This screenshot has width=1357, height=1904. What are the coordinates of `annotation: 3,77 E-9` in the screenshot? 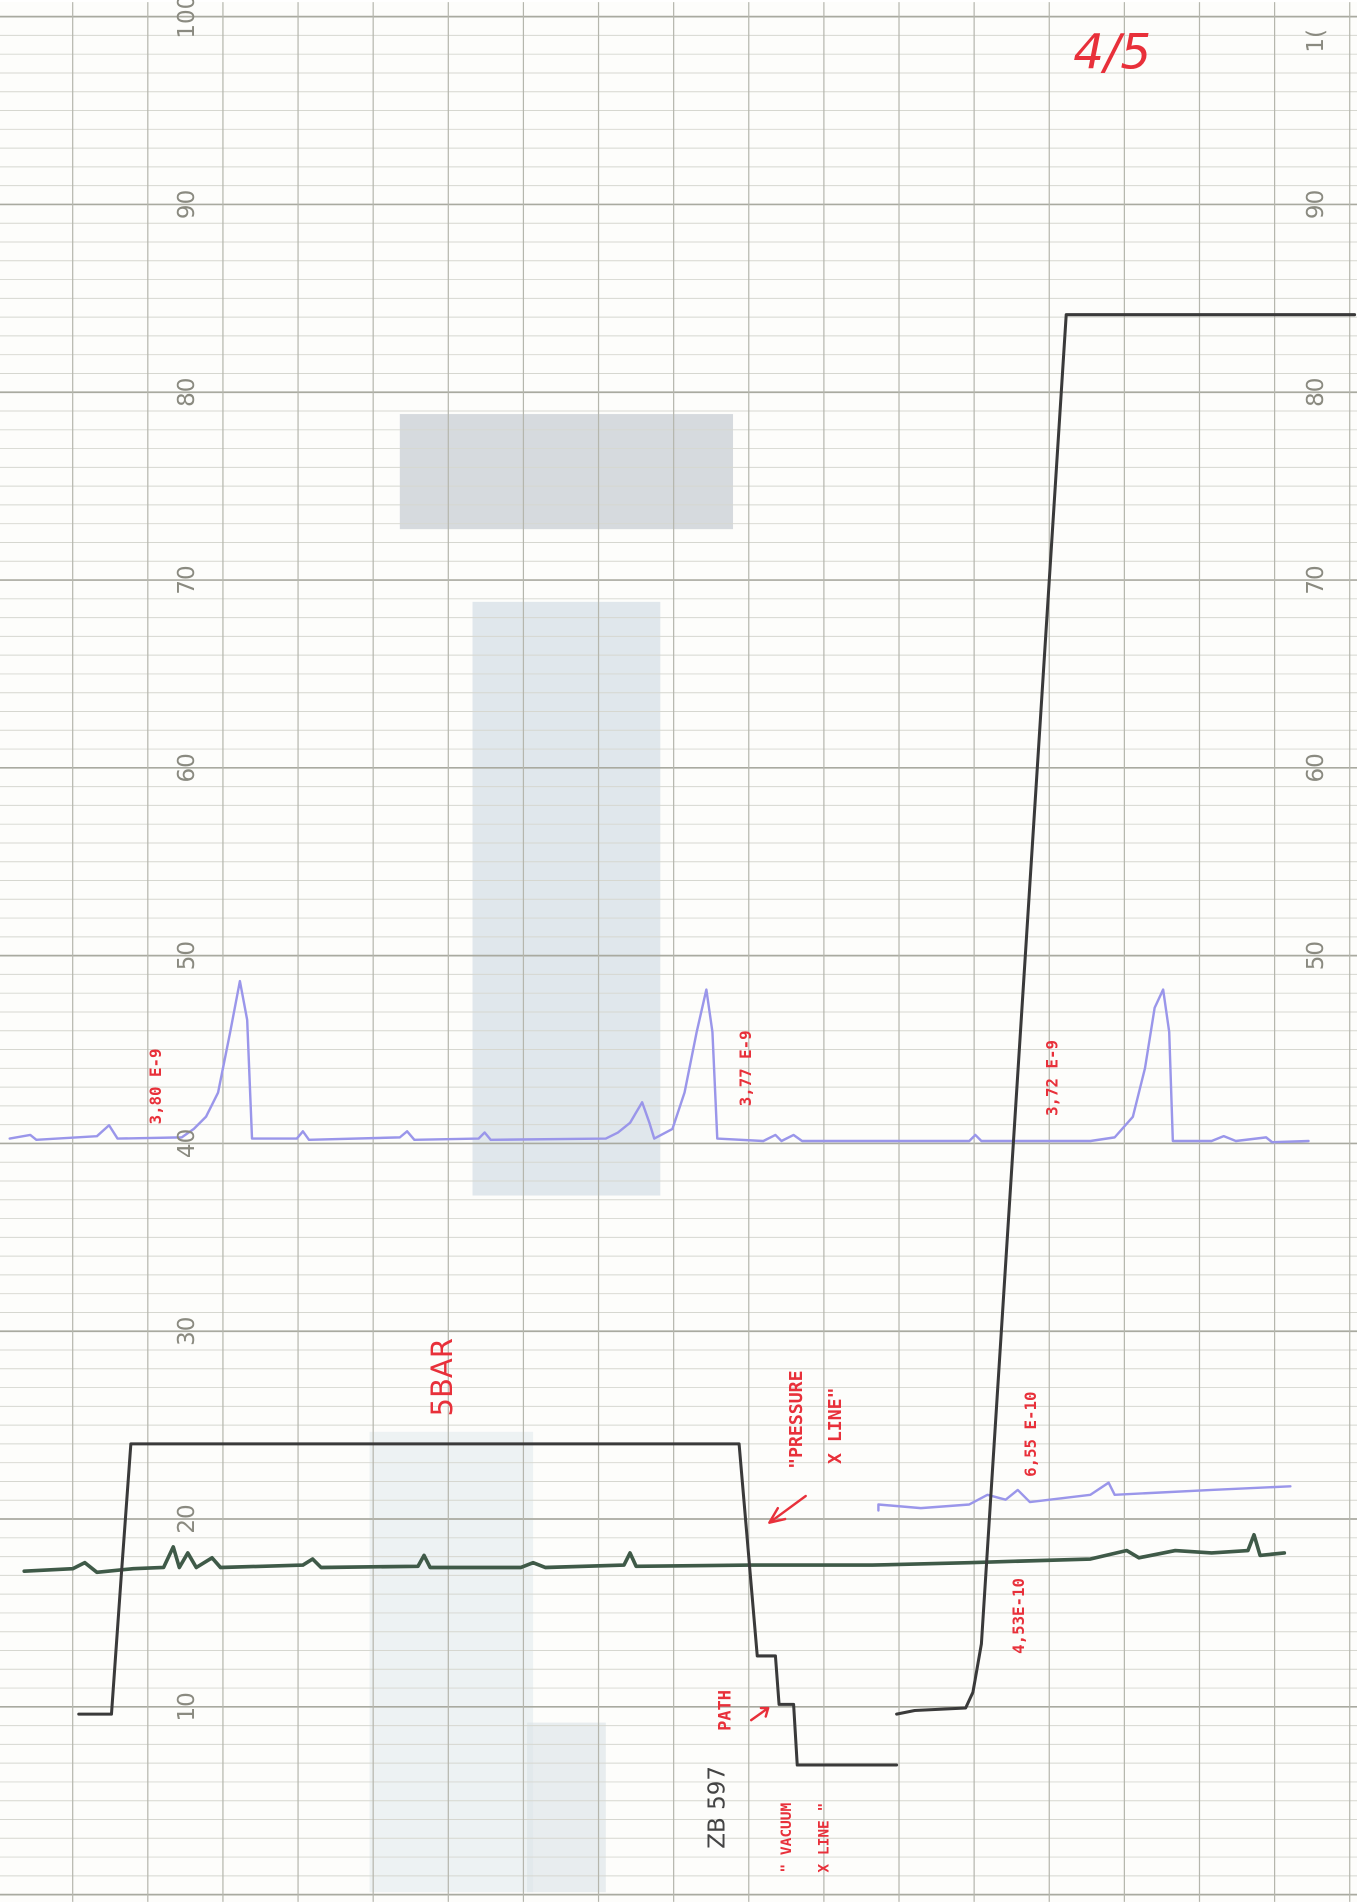 It's located at (745, 1068).